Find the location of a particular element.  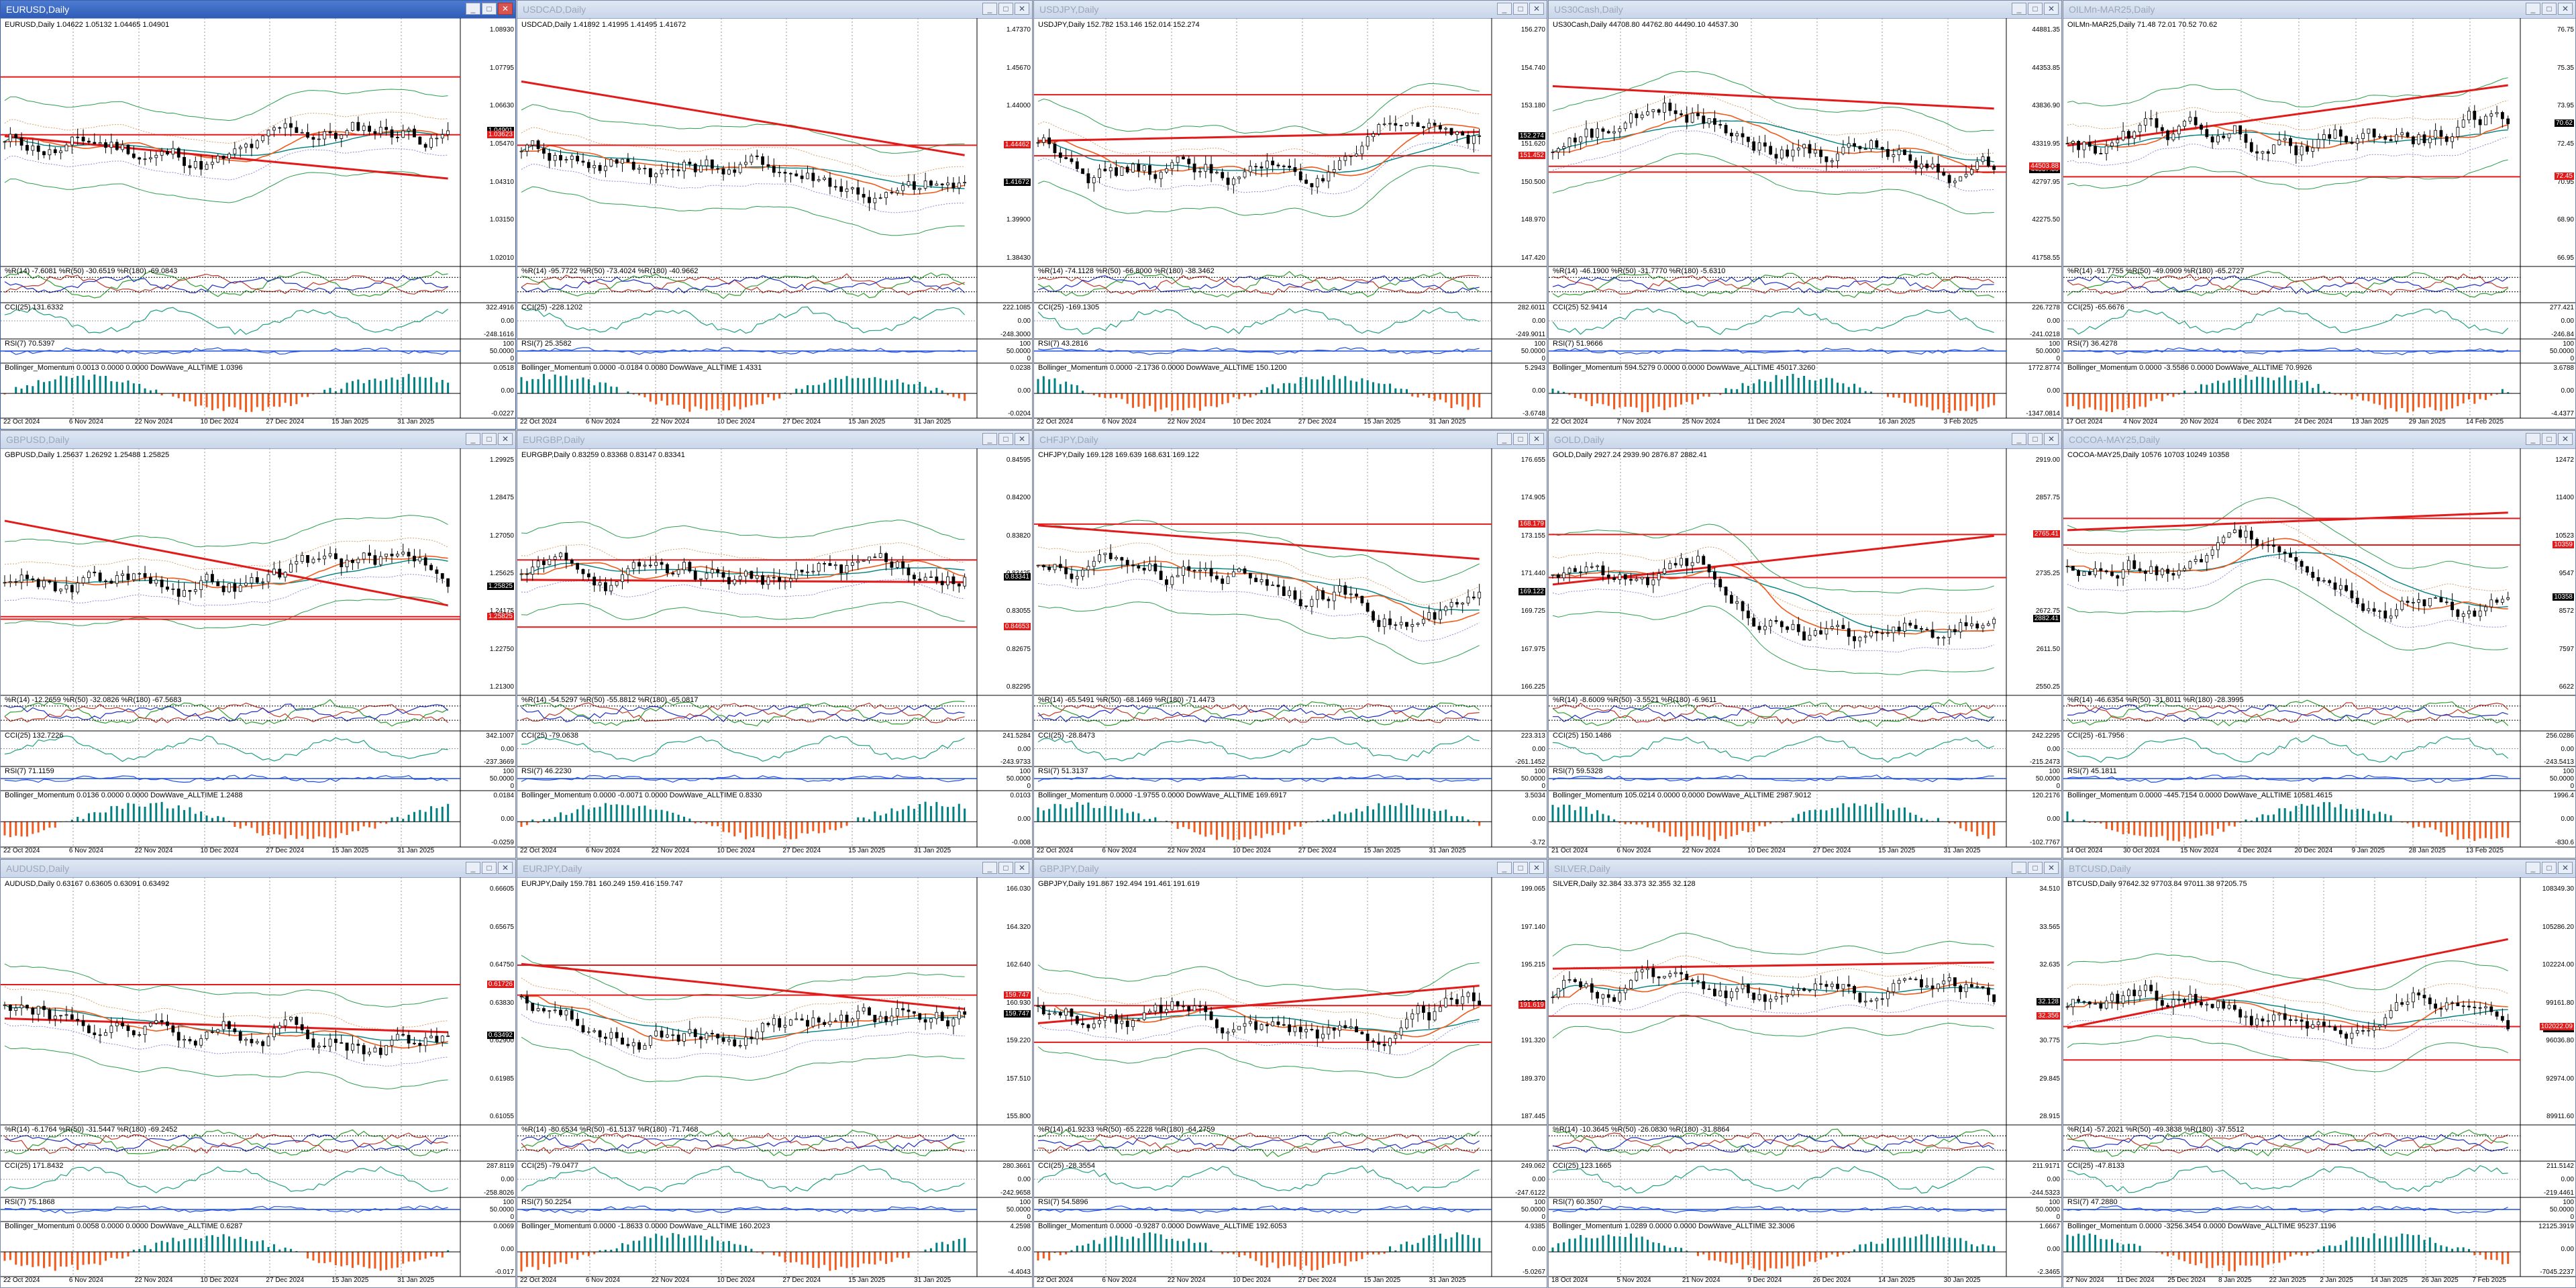

window-titlebar: COCOA-MAY25,Daily _ □ ✕ is located at coordinates (2319, 440).